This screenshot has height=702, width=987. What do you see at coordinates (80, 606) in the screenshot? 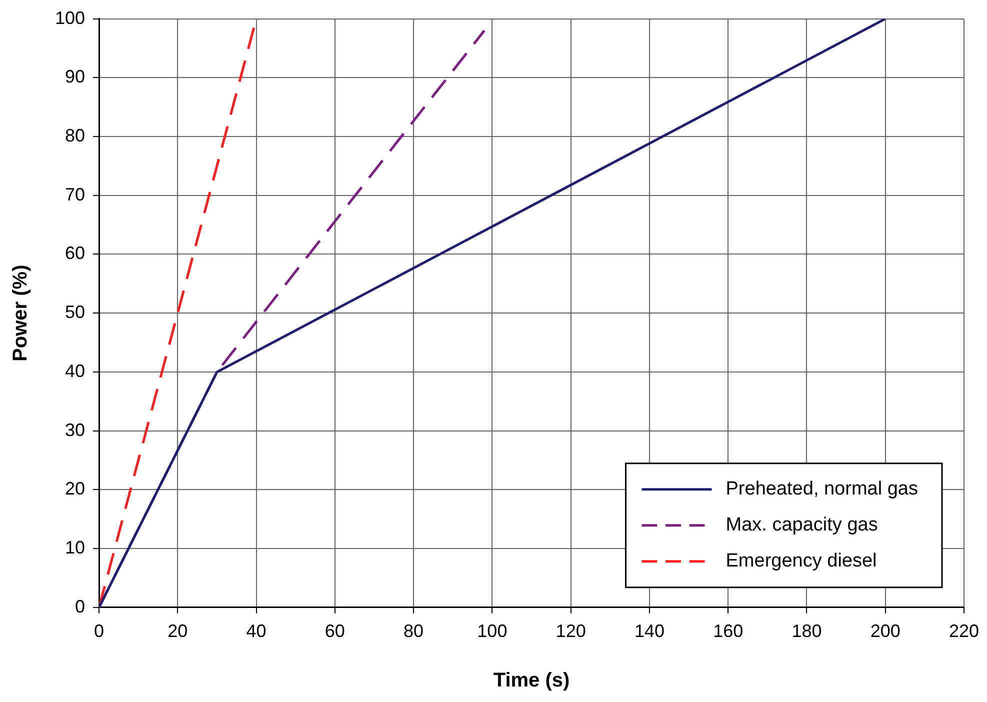
I see `y-tick-label: 0` at bounding box center [80, 606].